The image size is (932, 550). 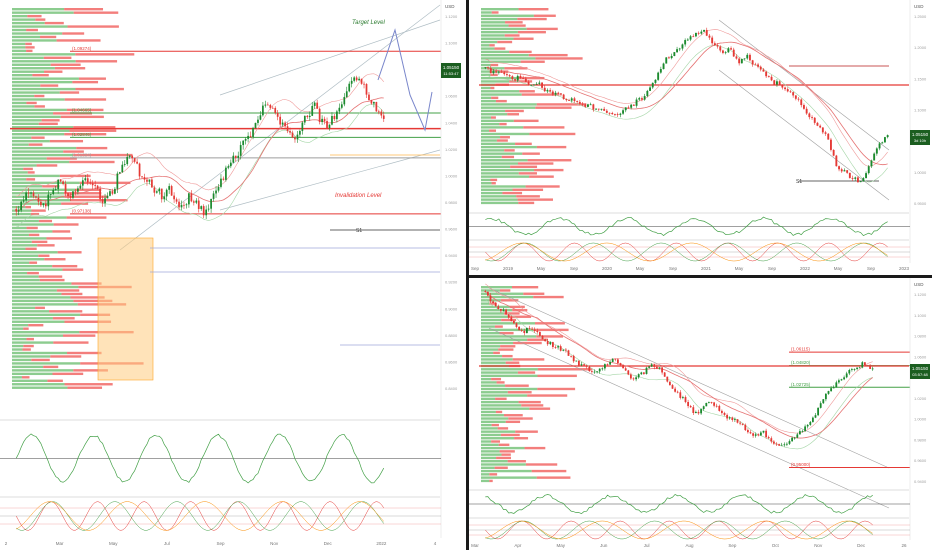 I want to click on time-tick-label: Jul, so click(x=167, y=543).